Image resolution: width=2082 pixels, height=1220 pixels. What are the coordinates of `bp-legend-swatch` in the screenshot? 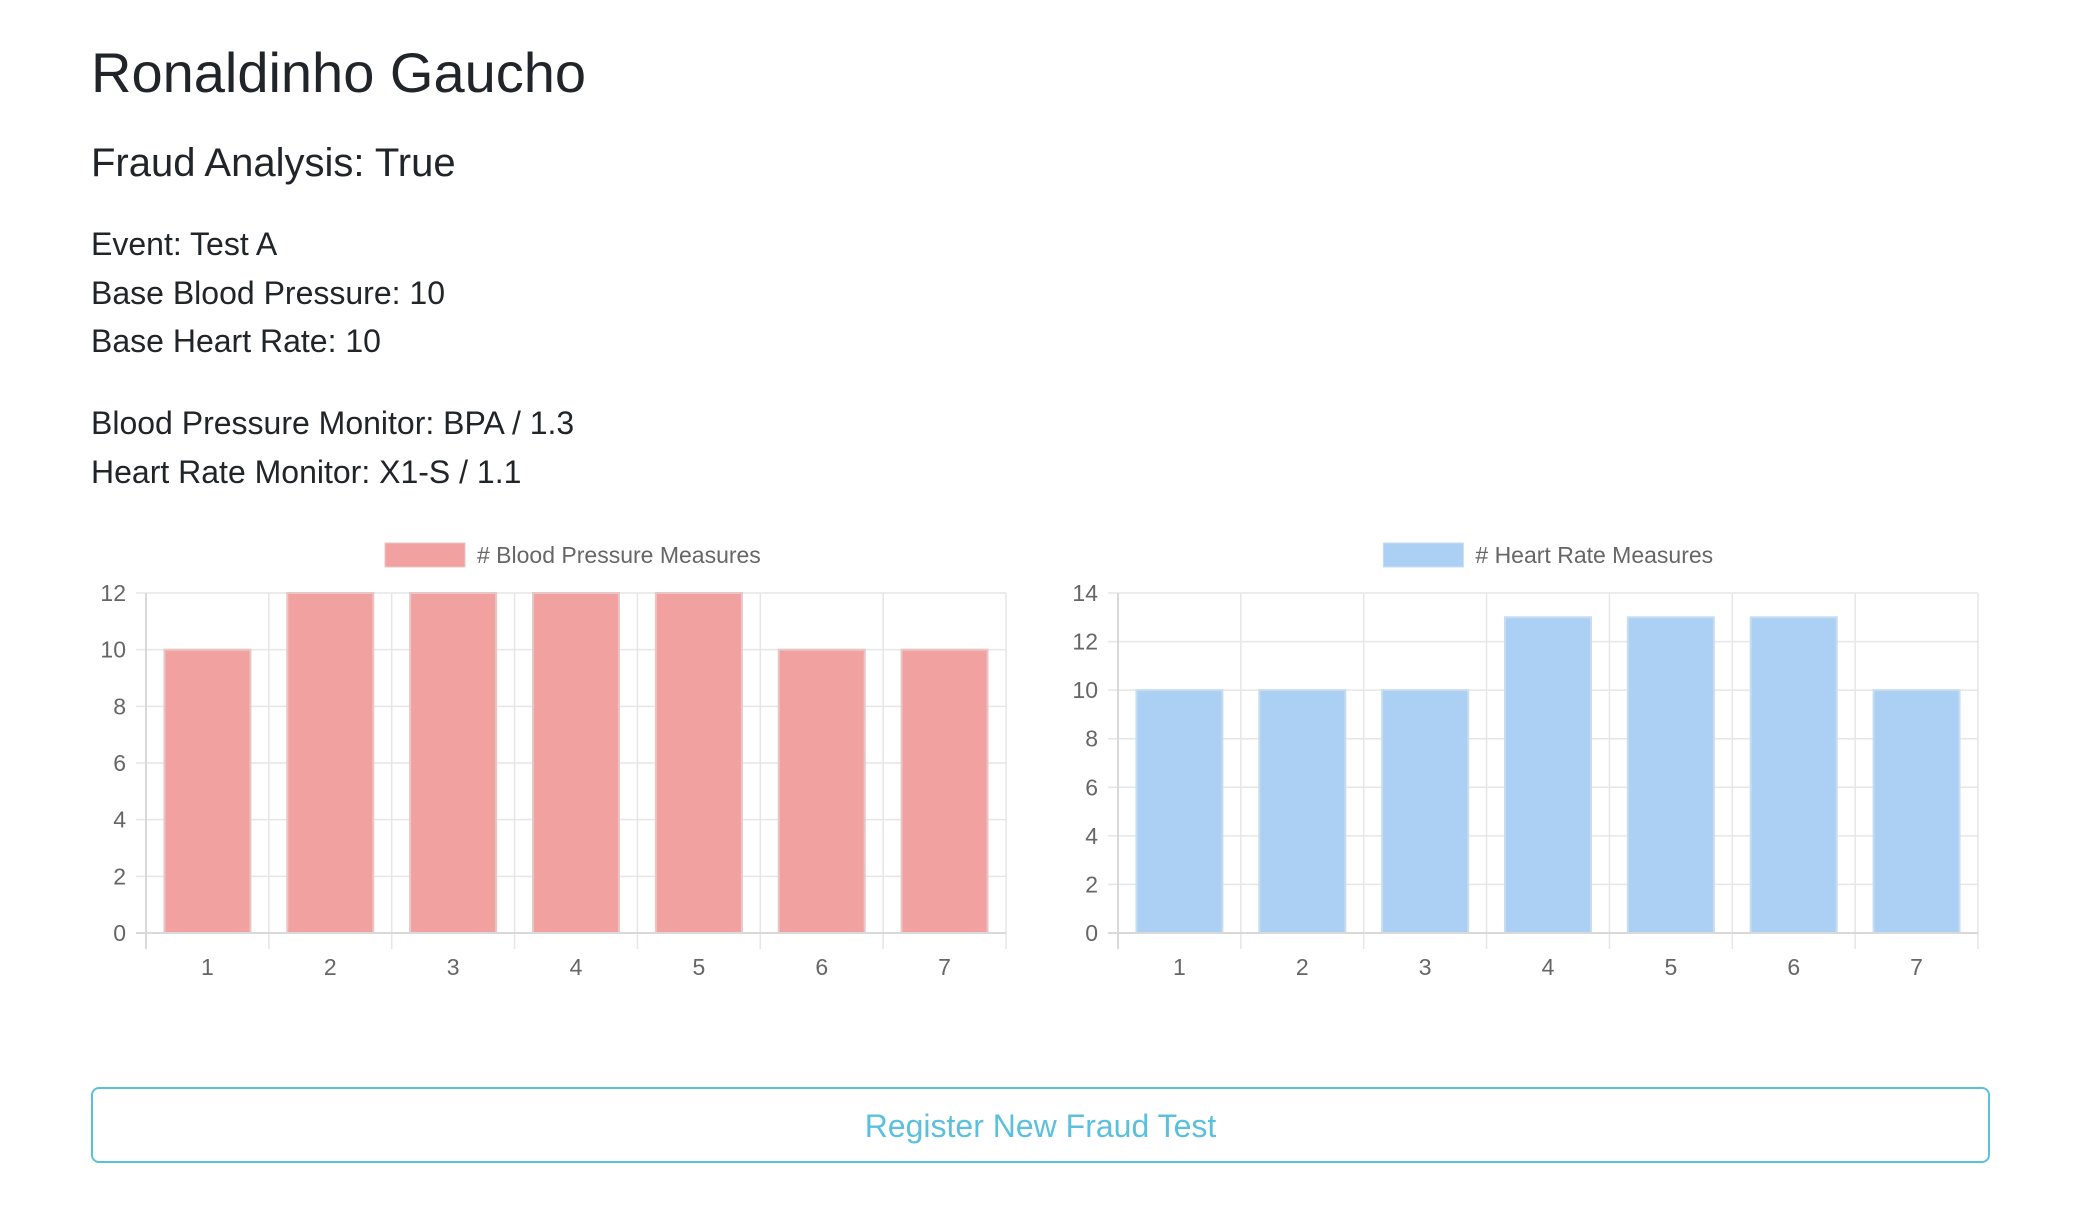 It's located at (425, 555).